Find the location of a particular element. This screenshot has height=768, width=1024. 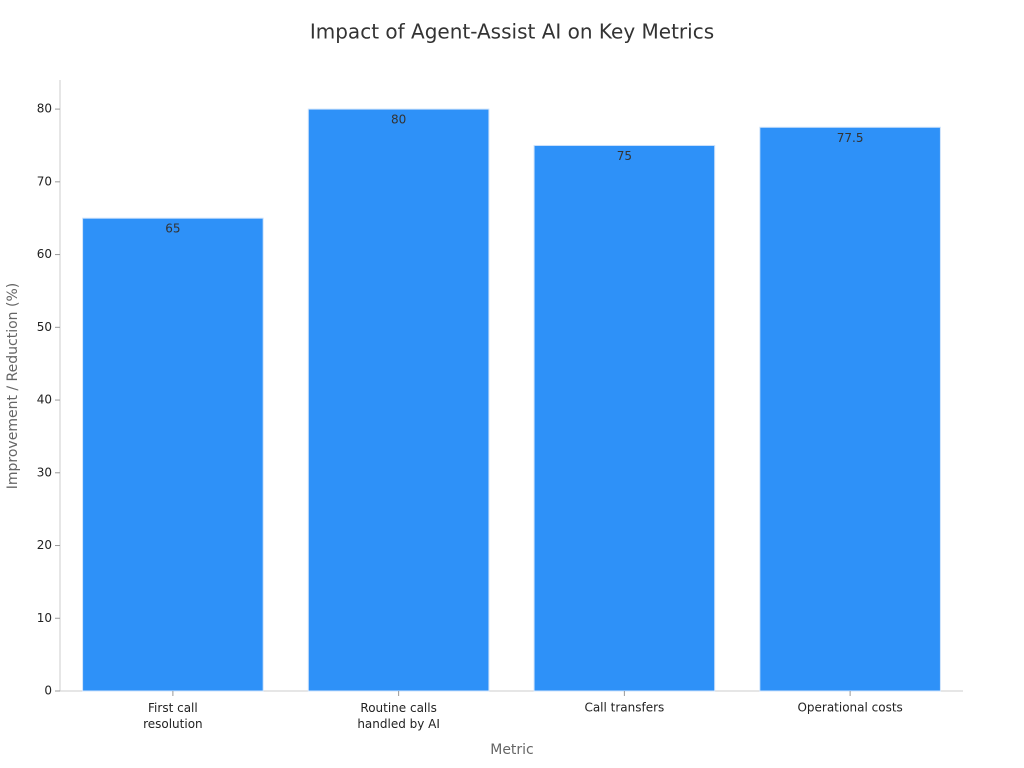

chart-title: Impact of Agent-Assist AI on Key Metrics is located at coordinates (512, 32).